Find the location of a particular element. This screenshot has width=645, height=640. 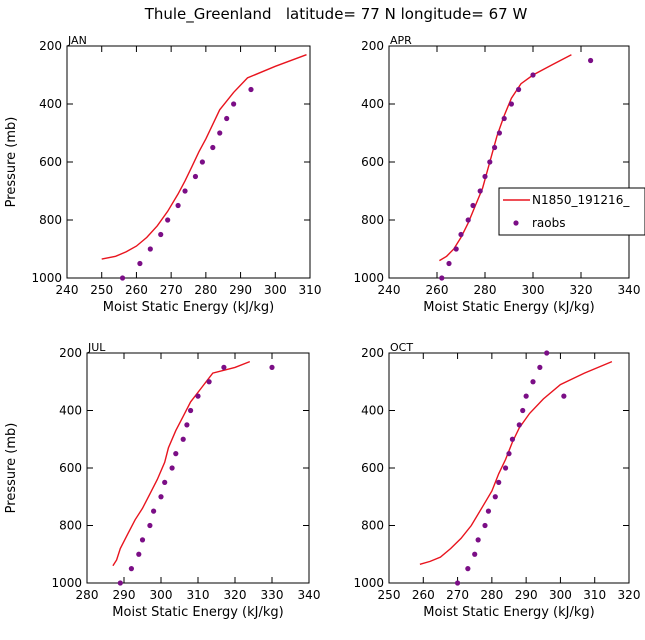

x-tick-label: 270 is located at coordinates (457, 595).